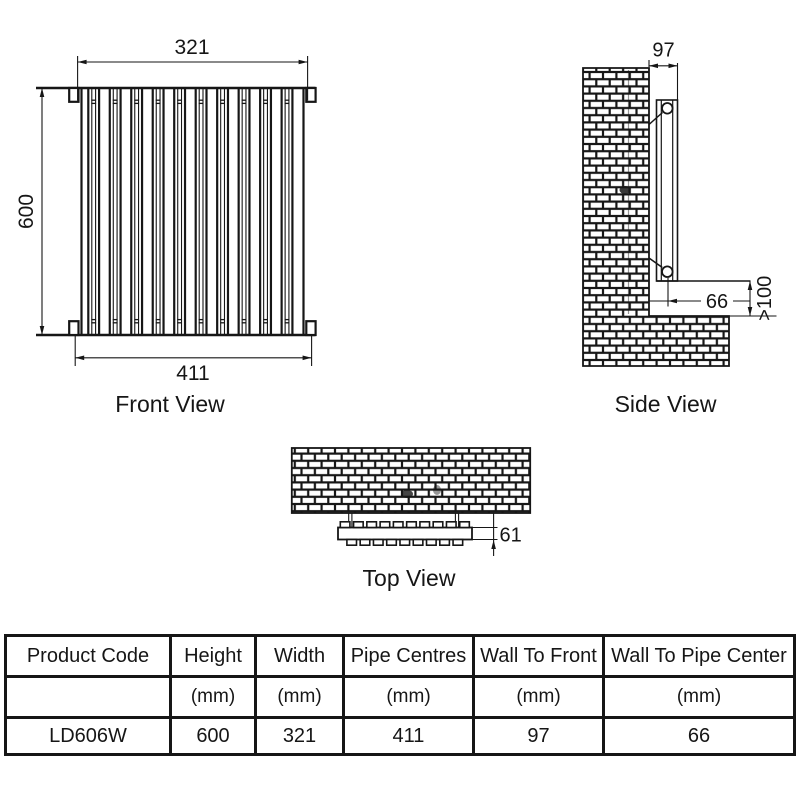 This screenshot has height=800, width=800. I want to click on header-wall-to-front: Wall To Front, so click(538, 656).